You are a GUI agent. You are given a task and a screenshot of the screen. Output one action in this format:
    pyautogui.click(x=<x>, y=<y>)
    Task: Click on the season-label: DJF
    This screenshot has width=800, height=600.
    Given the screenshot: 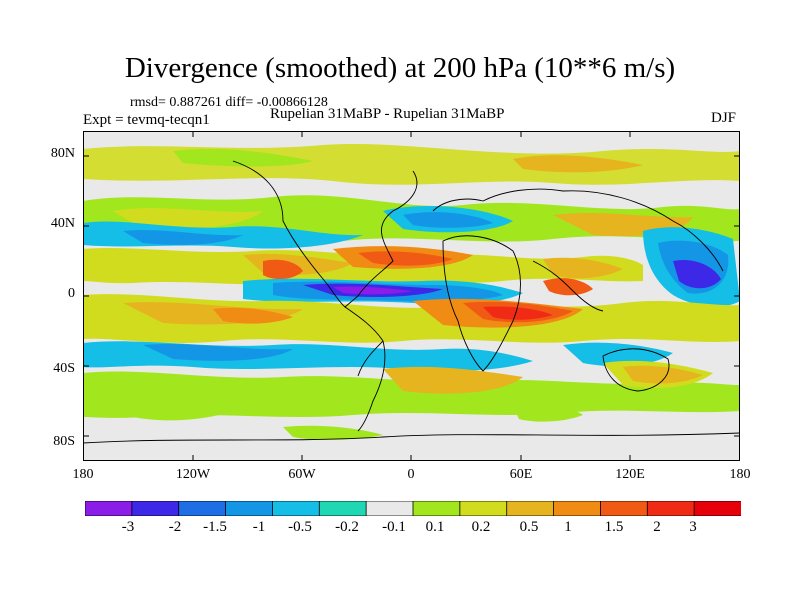 What is the action you would take?
    pyautogui.click(x=724, y=118)
    